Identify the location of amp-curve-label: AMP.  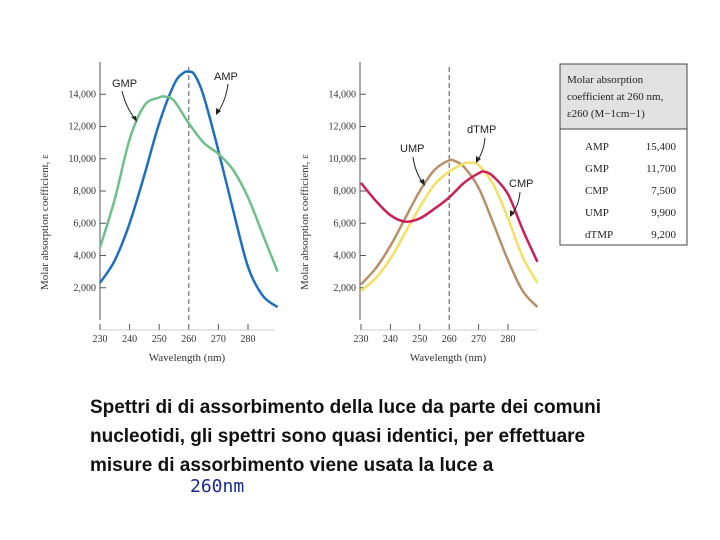
(226, 77).